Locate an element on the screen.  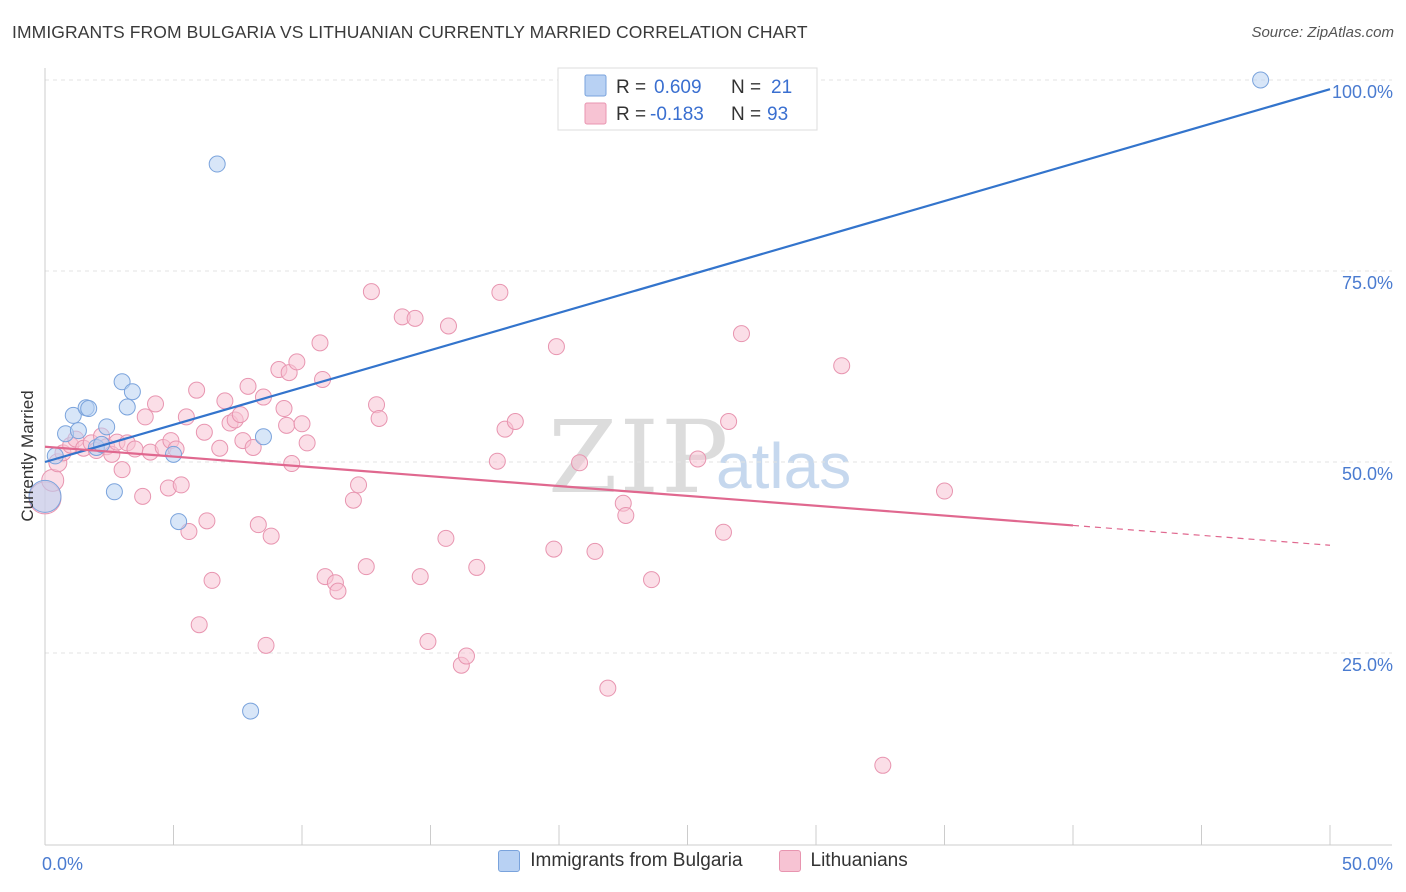
y-tick-labels: 25.0% 50.0% 75.0% 100.0% is located at coordinates (1362, 378).